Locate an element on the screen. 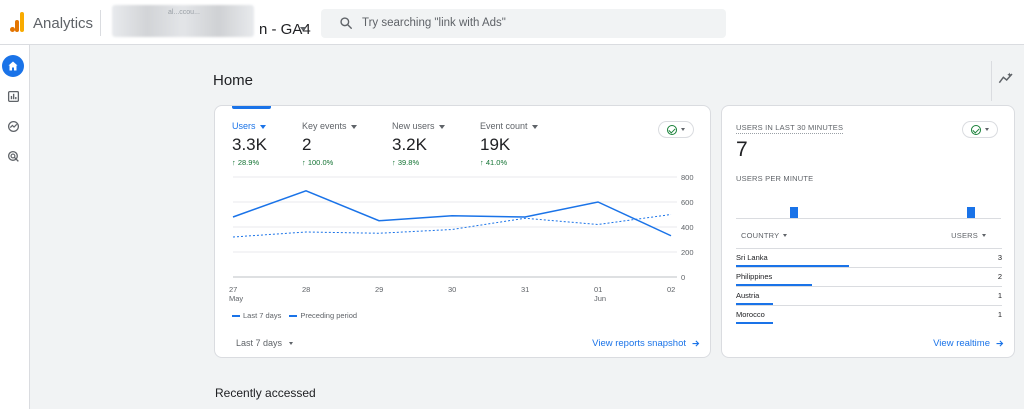 This screenshot has width=1024, height=409. search-icon is located at coordinates (346, 23).